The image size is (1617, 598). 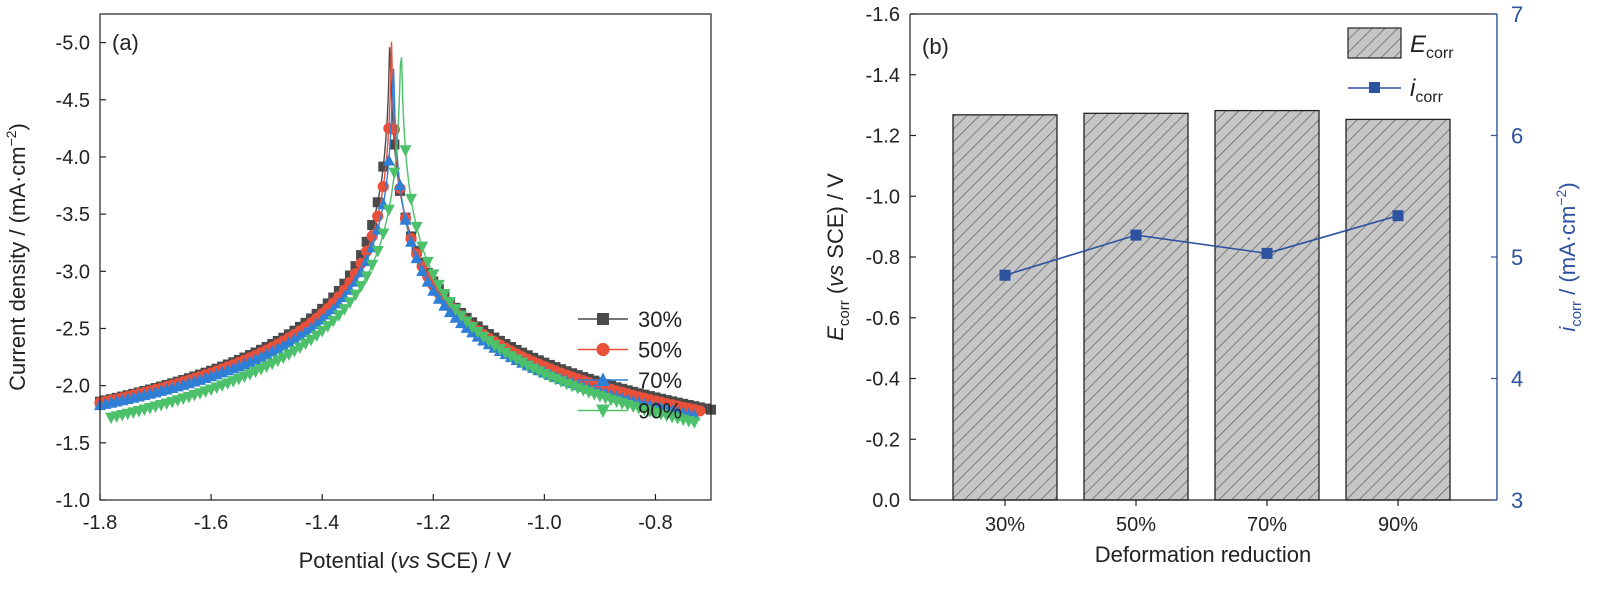 What do you see at coordinates (1432, 46) in the screenshot?
I see `legend-label: Ecorr` at bounding box center [1432, 46].